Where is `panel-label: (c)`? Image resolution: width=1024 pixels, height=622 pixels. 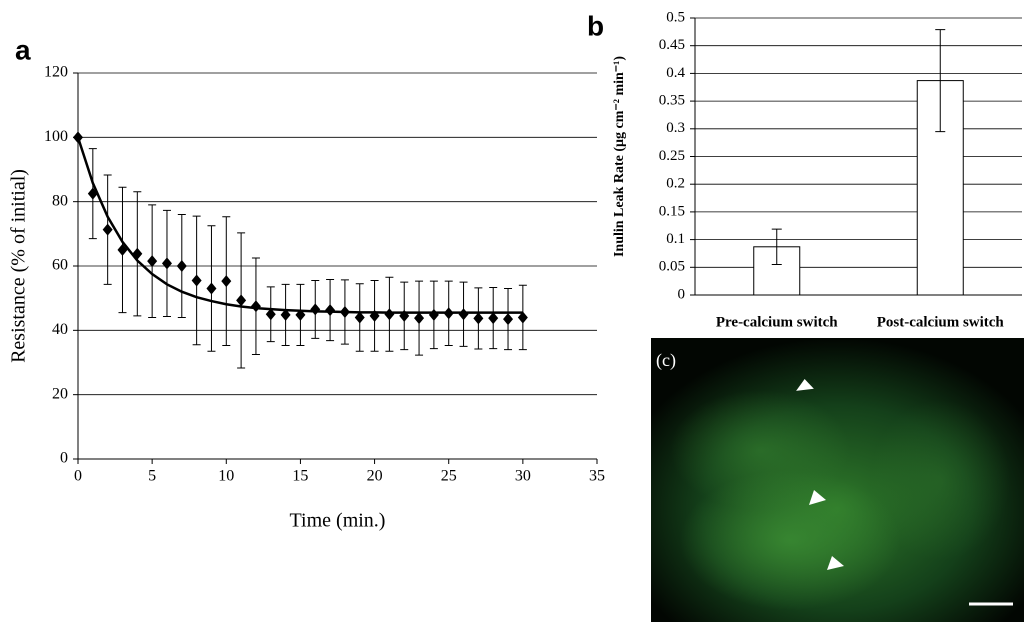 panel-label: (c) is located at coordinates (666, 360).